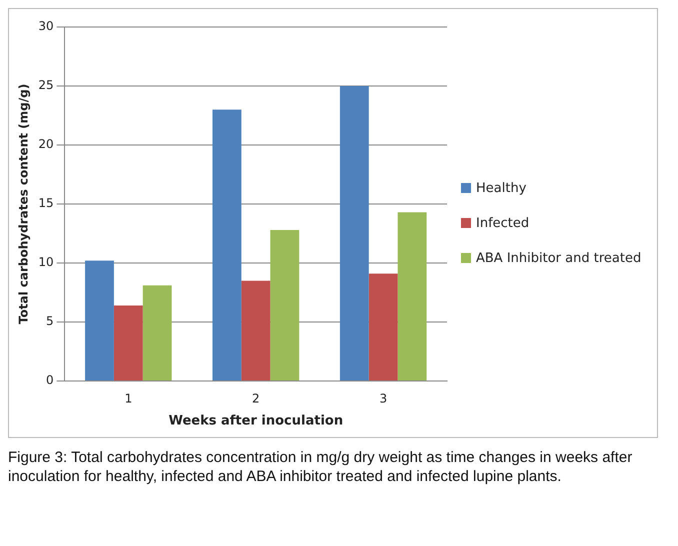 The width and height of the screenshot is (678, 546). What do you see at coordinates (321, 467) in the screenshot?
I see `caption: Figure 3: Total carbohydrates concentration in mg/g dry weight as time changes in weeks after inoculation for healthy, infected and ABA inhibitor treated and infected lupine plants.` at bounding box center [321, 467].